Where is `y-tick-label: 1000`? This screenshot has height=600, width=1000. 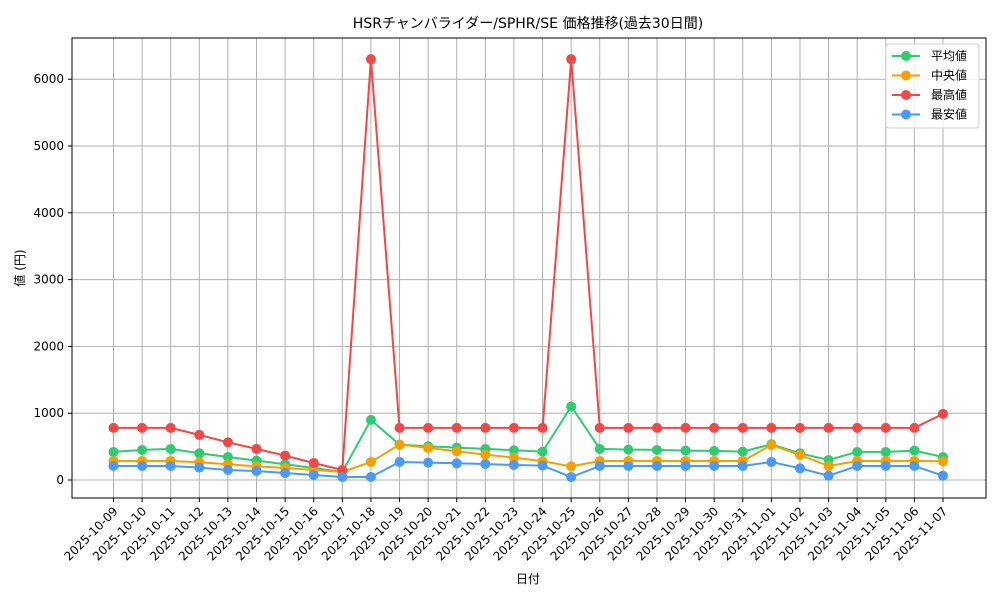 y-tick-label: 1000 is located at coordinates (48, 413).